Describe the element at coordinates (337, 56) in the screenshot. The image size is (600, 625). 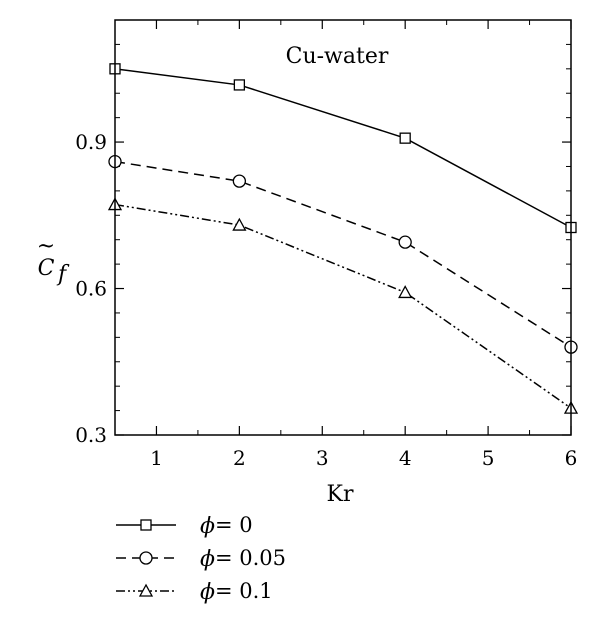
I see `chart-annotation: Cu-water` at that location.